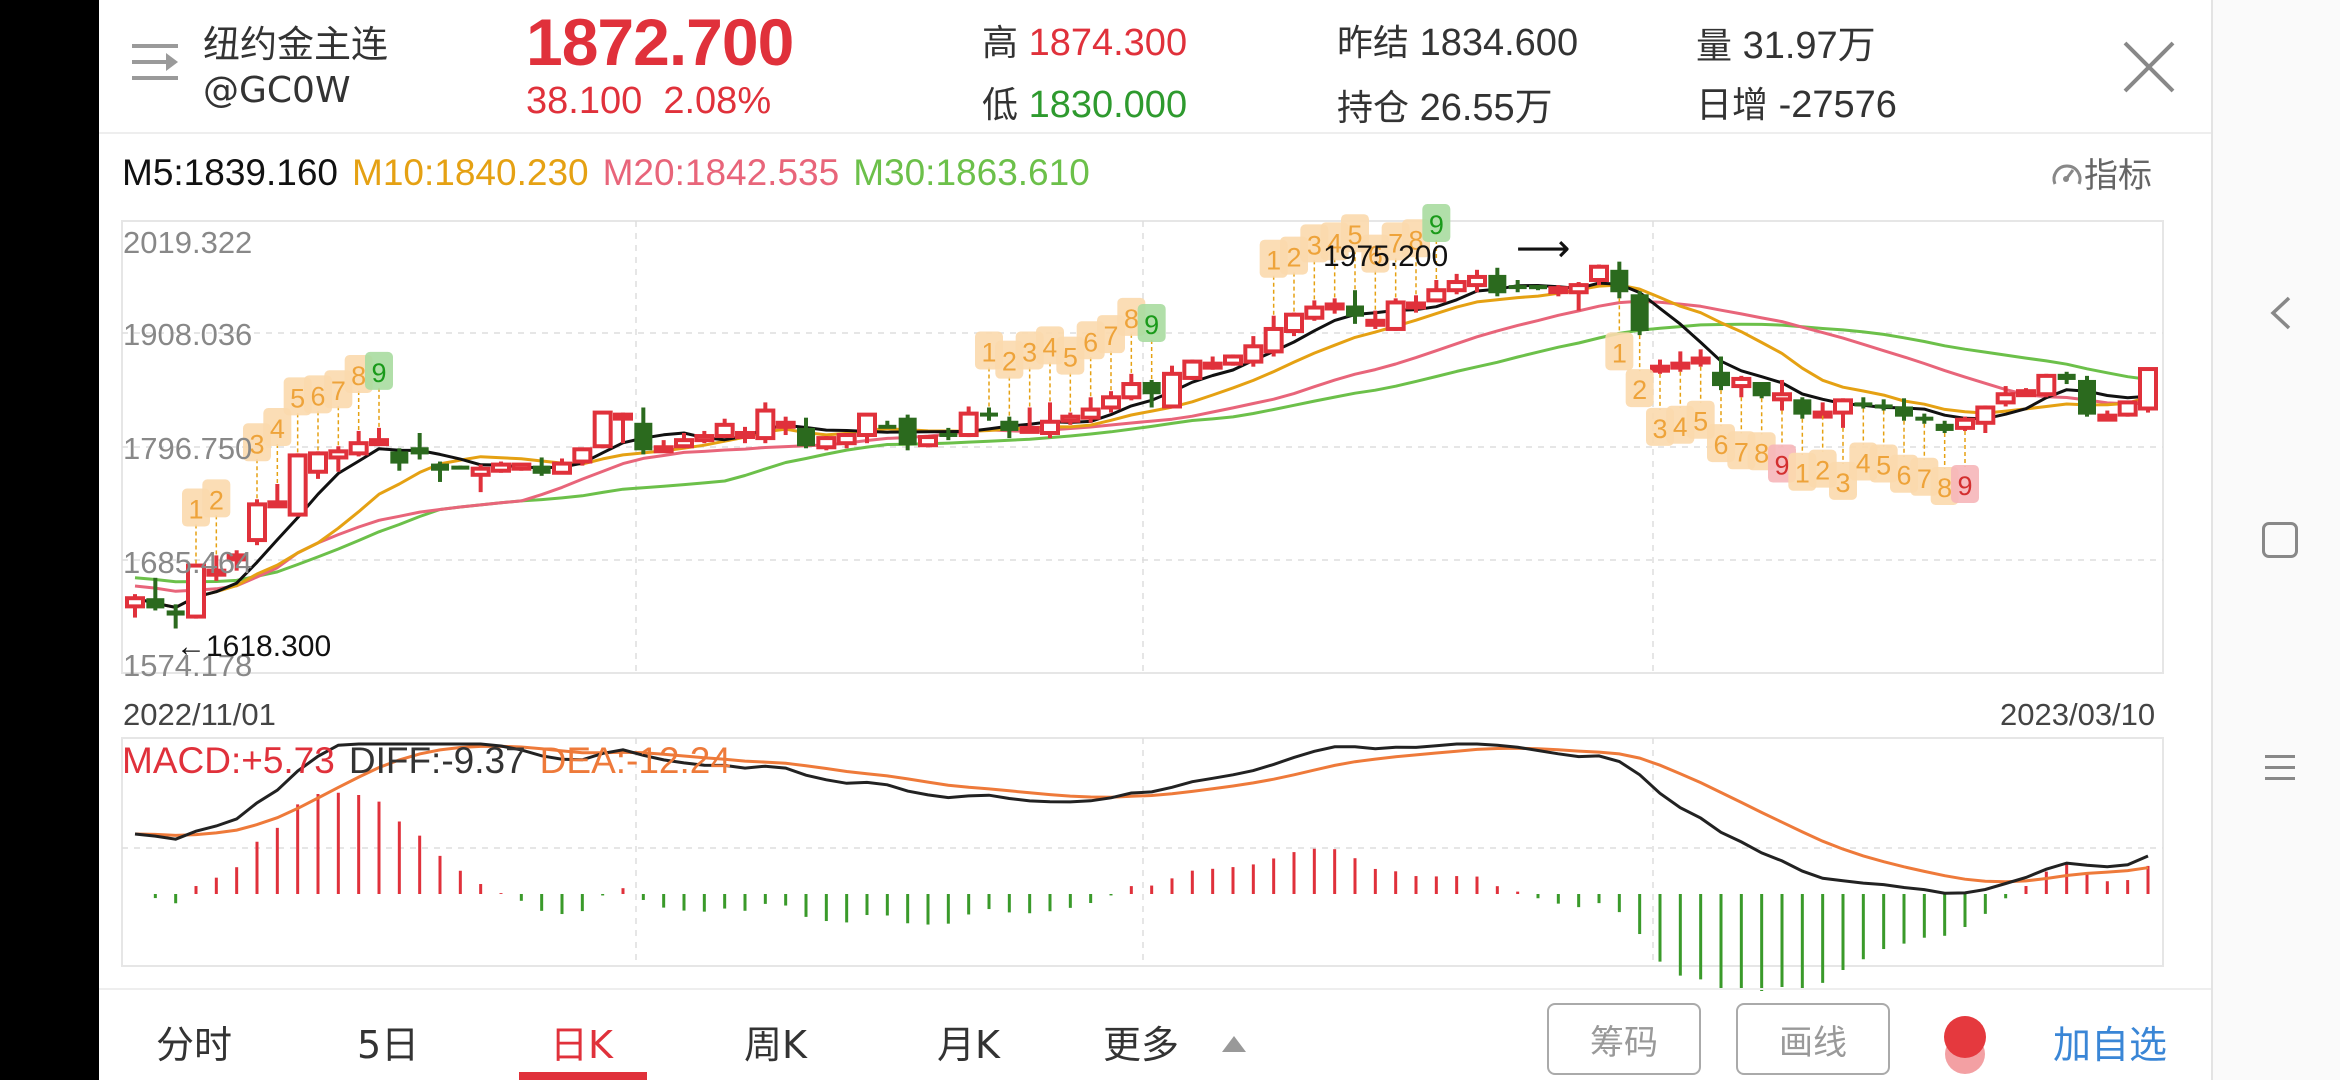 This screenshot has width=2340, height=1080. I want to click on ma30-value: M30:1863.610, so click(971, 172).